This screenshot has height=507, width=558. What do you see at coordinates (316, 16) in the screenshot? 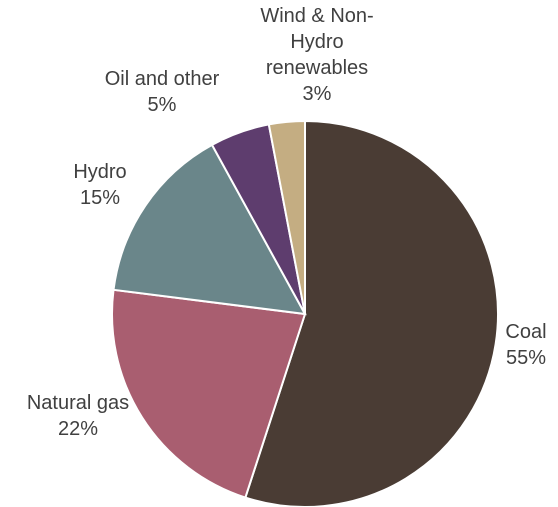
I see `slice-name: Wind & Non-` at bounding box center [316, 16].